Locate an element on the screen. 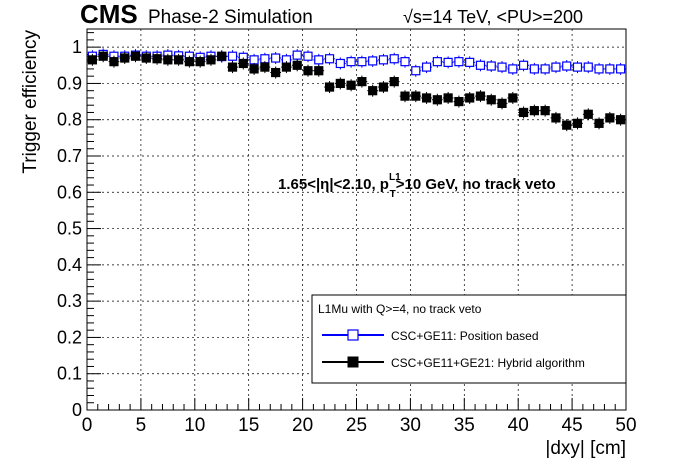 This screenshot has width=696, height=472. legend-box is located at coordinates (469, 339).